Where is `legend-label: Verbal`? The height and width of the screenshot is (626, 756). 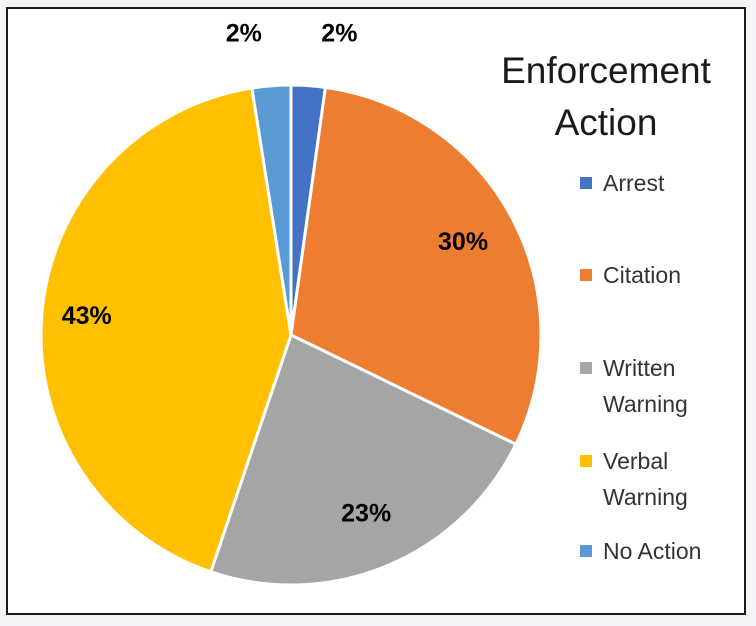
legend-label: Verbal is located at coordinates (635, 461).